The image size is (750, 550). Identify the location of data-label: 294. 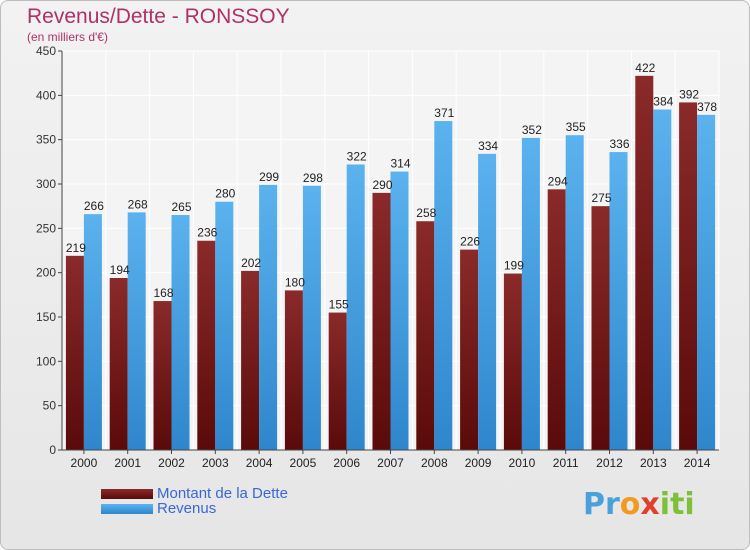
(558, 181).